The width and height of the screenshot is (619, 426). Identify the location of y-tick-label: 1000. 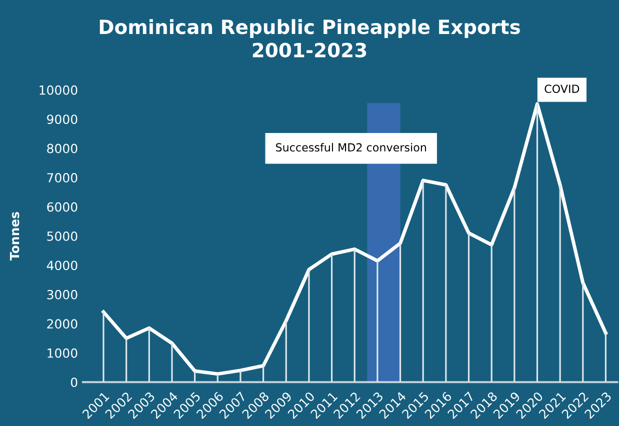
(63, 353).